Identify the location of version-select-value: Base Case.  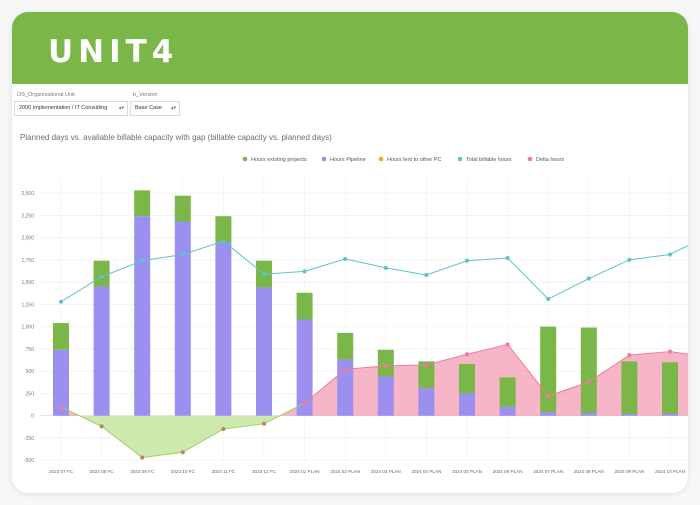
(148, 108).